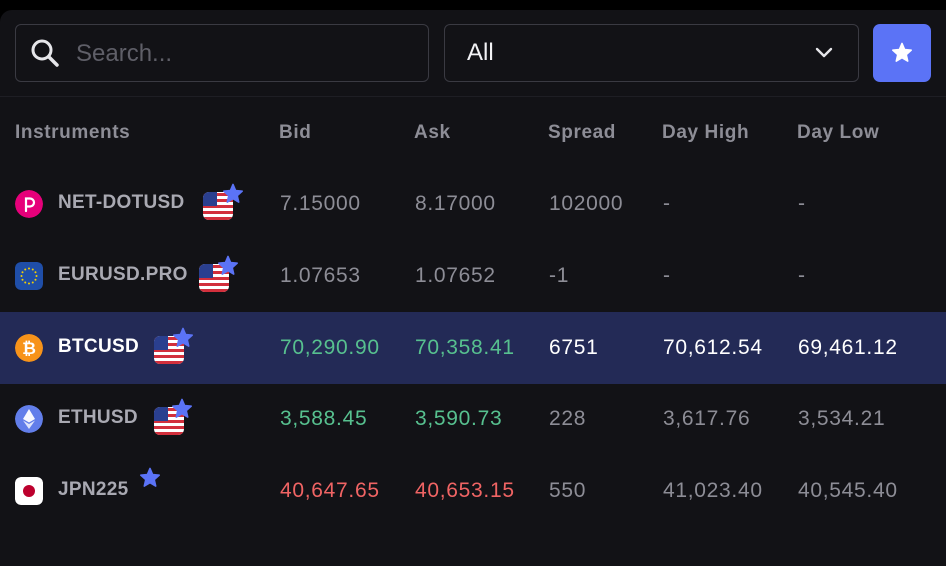 This screenshot has width=946, height=566. What do you see at coordinates (455, 275) in the screenshot?
I see `ask-value: 1.07652` at bounding box center [455, 275].